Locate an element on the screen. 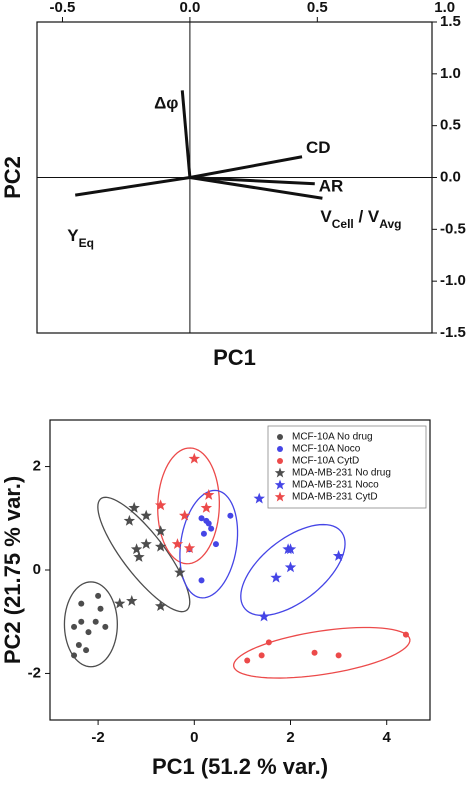 The width and height of the screenshot is (474, 785). label-part: Avg is located at coordinates (390, 224).